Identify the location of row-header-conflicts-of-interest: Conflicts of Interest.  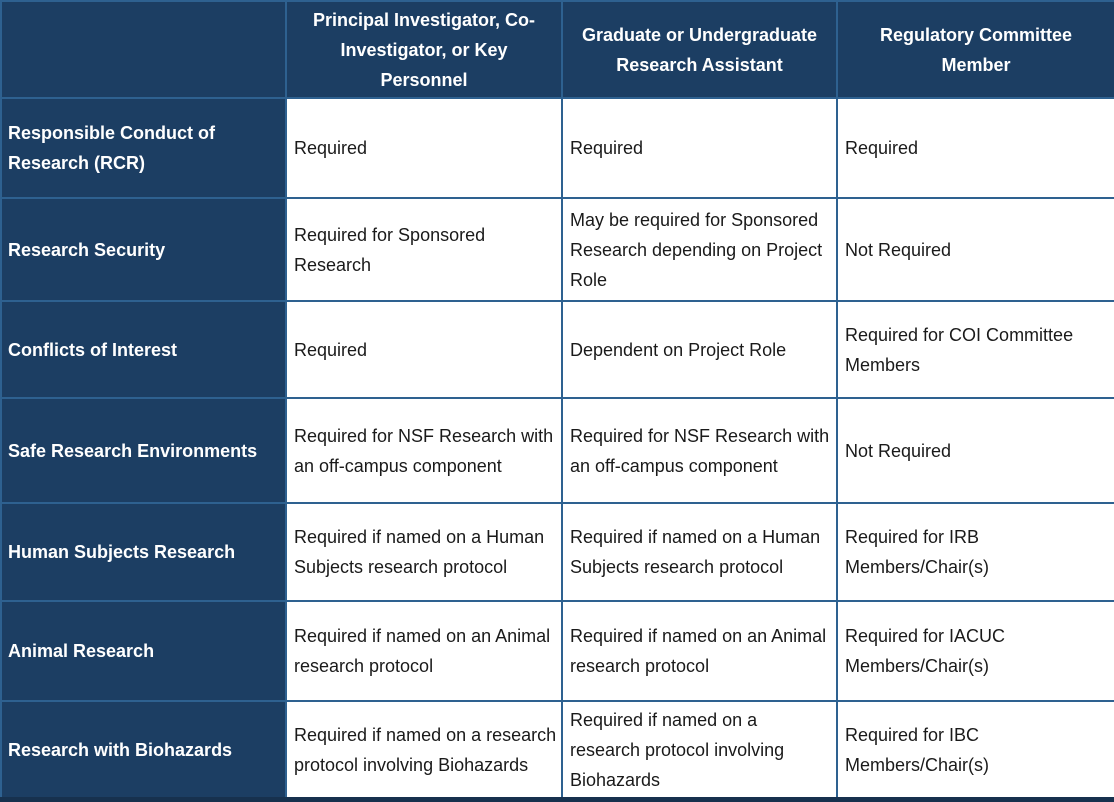
(143, 349).